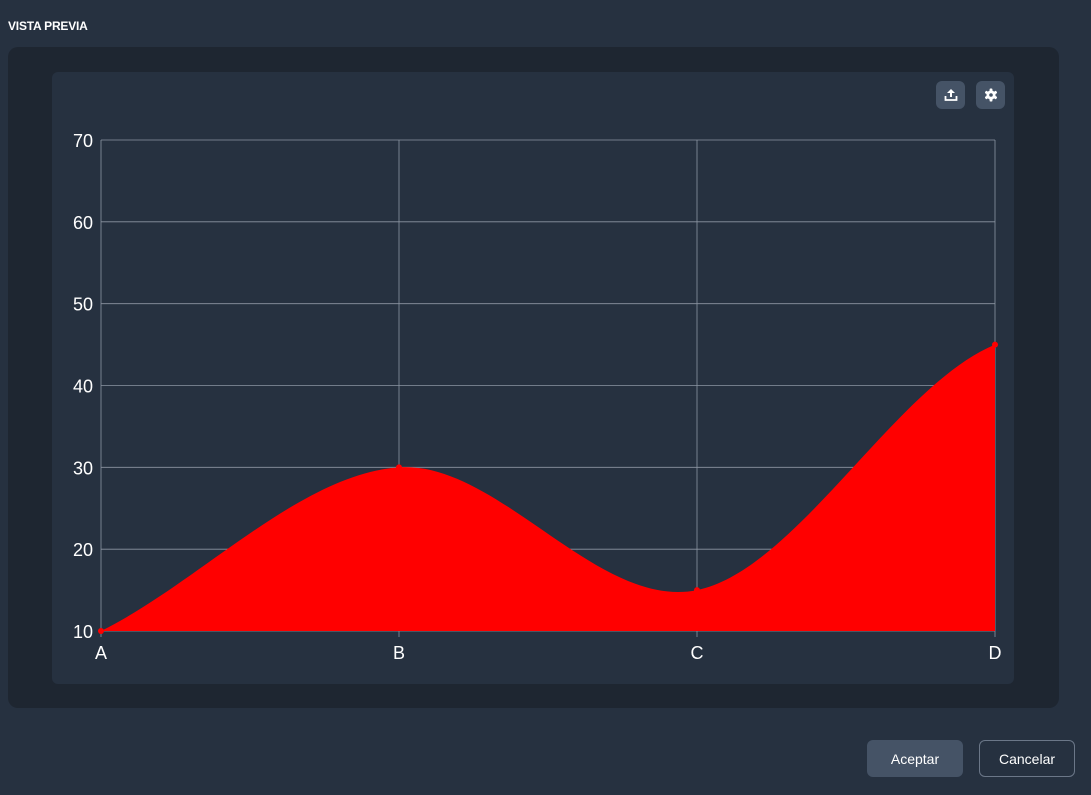  I want to click on y-tick-label: 40, so click(83, 387).